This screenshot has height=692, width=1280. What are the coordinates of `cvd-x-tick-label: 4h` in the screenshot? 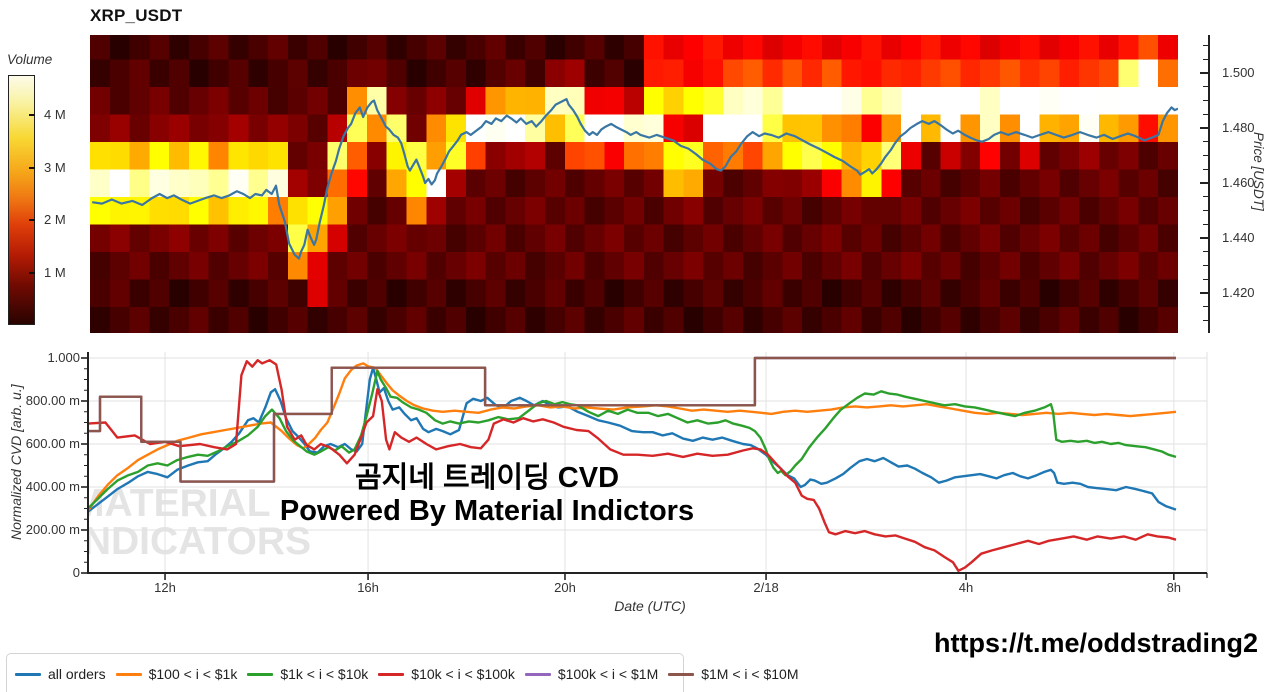 It's located at (966, 587).